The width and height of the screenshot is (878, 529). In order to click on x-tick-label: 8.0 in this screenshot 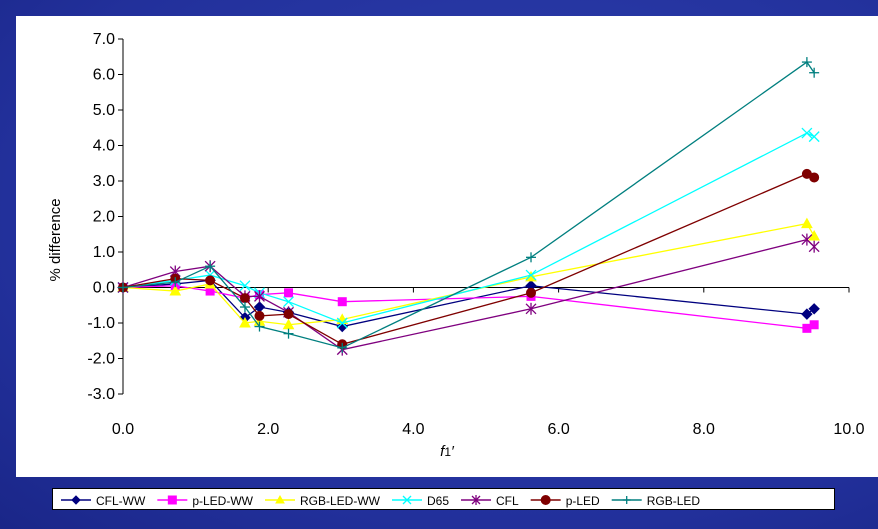, I will do `click(704, 429)`.